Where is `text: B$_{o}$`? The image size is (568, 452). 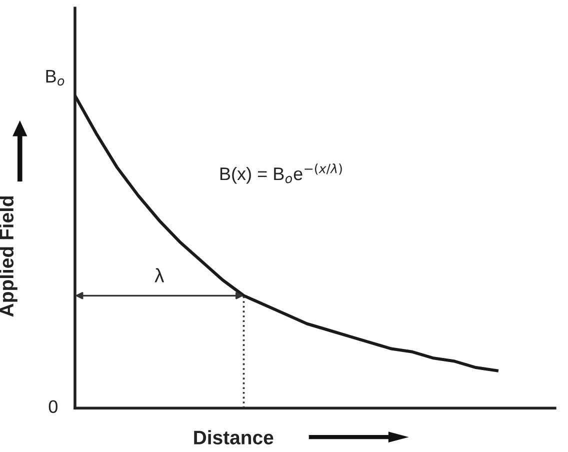
text: B$_{o}$ is located at coordinates (55, 78).